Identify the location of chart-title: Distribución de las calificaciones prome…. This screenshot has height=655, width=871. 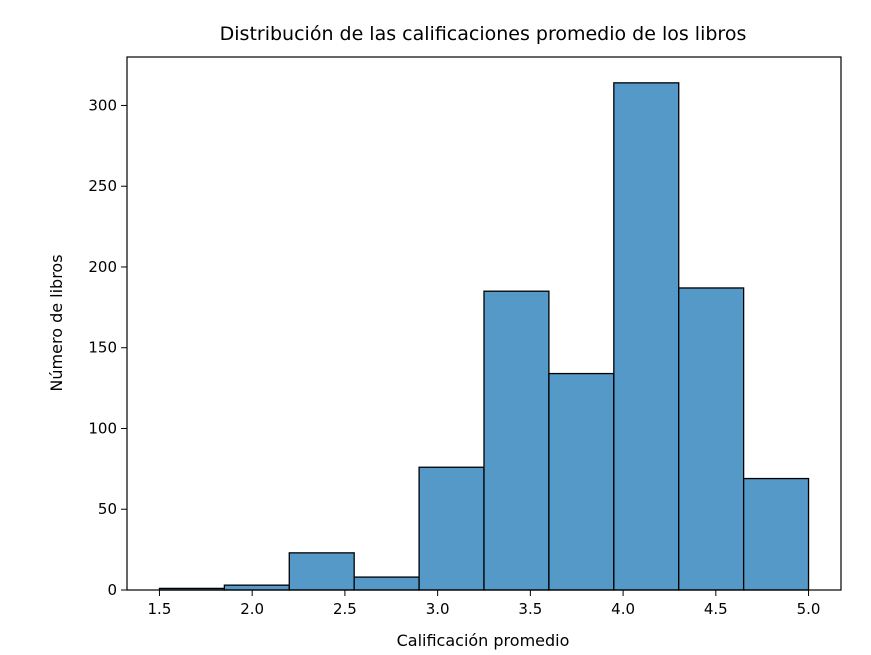
(483, 34).